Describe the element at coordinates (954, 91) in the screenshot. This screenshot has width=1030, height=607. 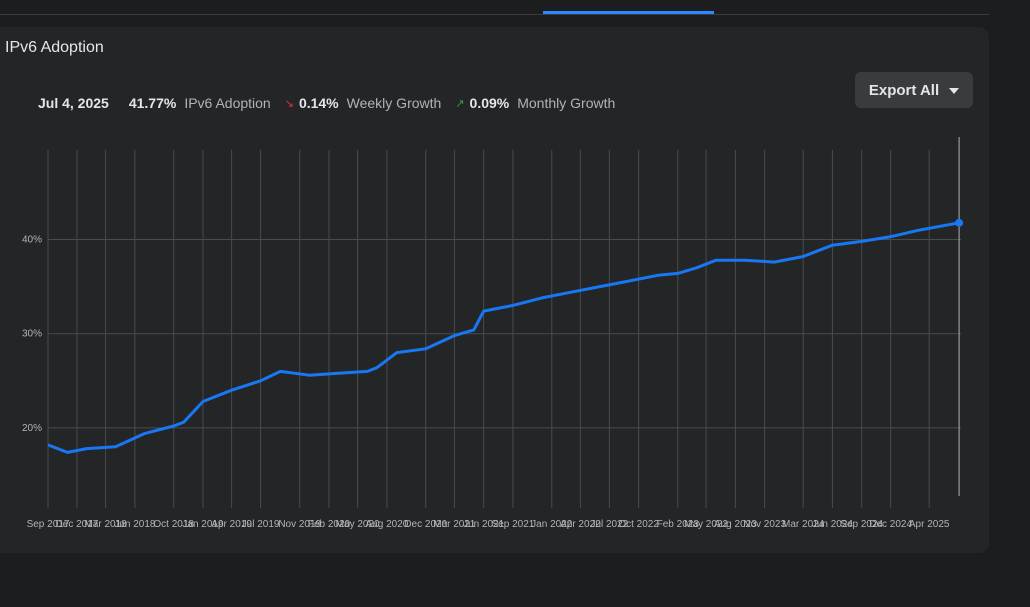
I see `caret-down-icon` at that location.